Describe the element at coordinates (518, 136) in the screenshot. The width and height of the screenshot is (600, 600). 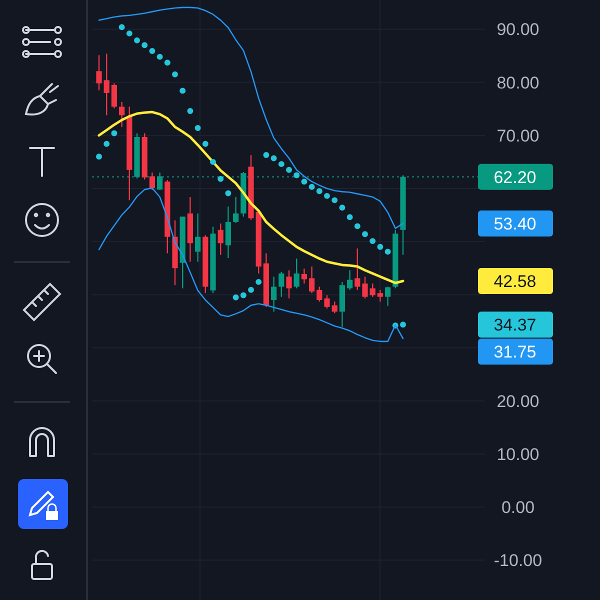
I see `y-tick-label: 70.00` at that location.